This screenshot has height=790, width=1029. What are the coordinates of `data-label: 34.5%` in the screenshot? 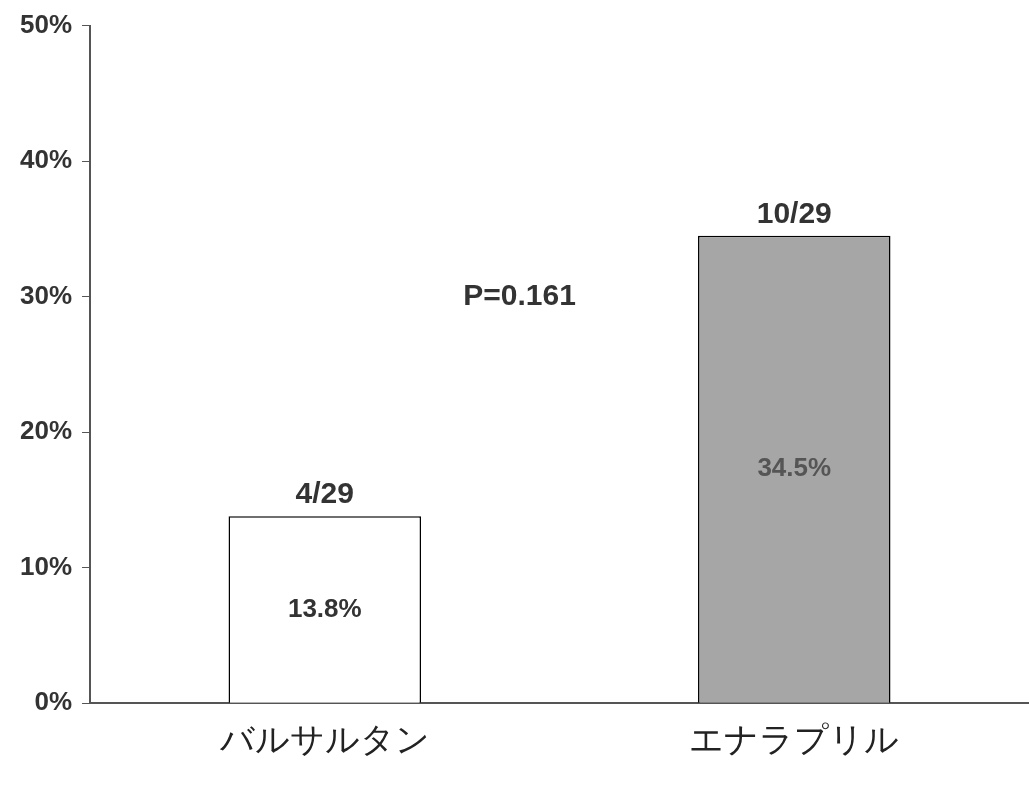 It's located at (794, 467).